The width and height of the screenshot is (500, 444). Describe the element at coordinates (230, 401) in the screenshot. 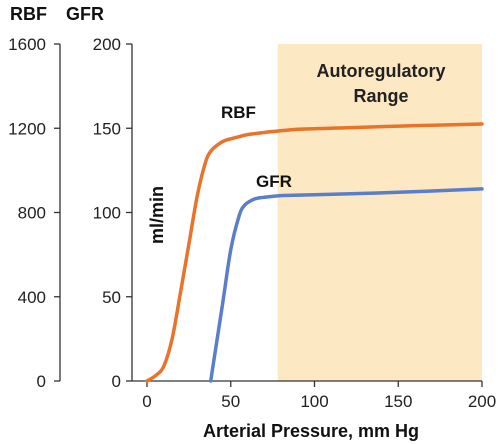

I see `x-tick-label: 50` at that location.